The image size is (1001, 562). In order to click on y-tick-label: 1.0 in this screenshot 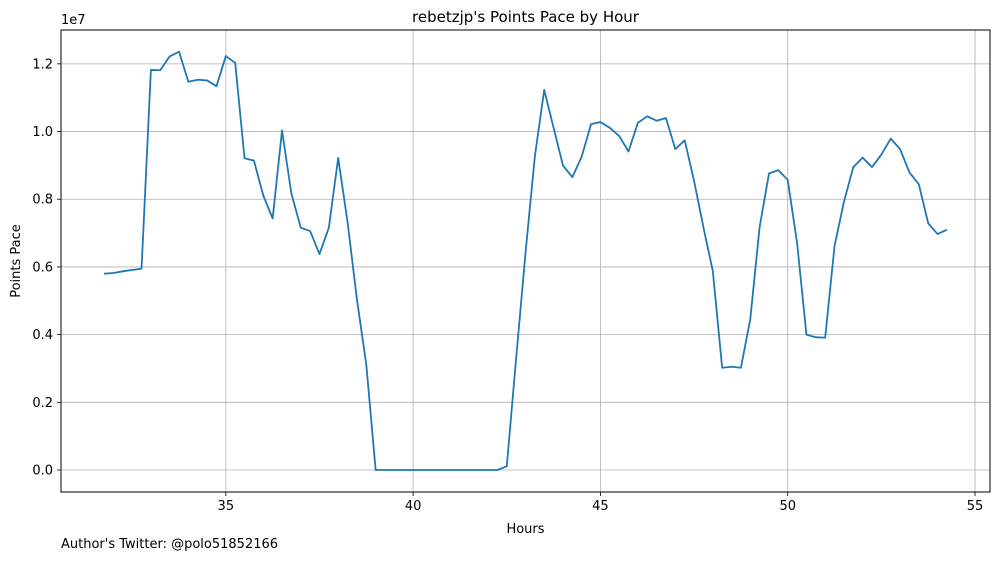, I will do `click(42, 132)`.